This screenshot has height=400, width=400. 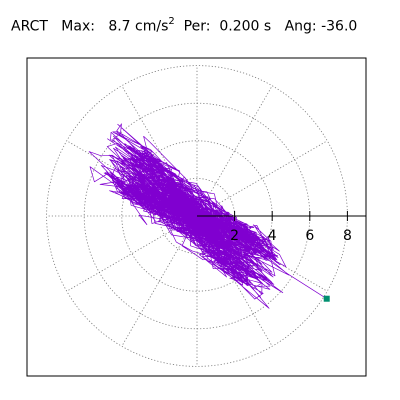 I want to click on period-label: Per:, so click(x=197, y=26).